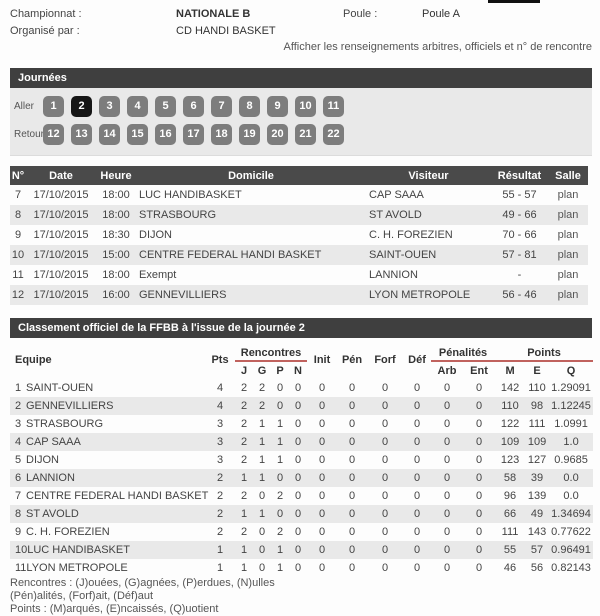 This screenshot has width=600, height=616. What do you see at coordinates (249, 106) in the screenshot?
I see `journee-button-8: 8` at bounding box center [249, 106].